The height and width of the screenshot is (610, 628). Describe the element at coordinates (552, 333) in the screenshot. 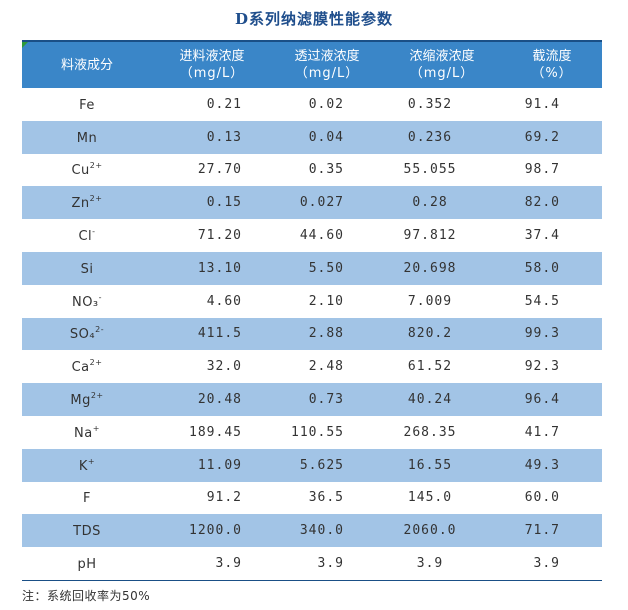

I see `cell-rejection: 99.3` at that location.